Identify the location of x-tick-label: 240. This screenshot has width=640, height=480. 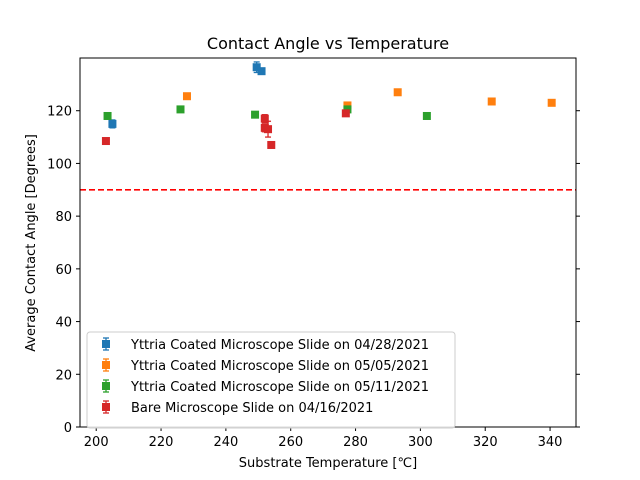
(225, 442).